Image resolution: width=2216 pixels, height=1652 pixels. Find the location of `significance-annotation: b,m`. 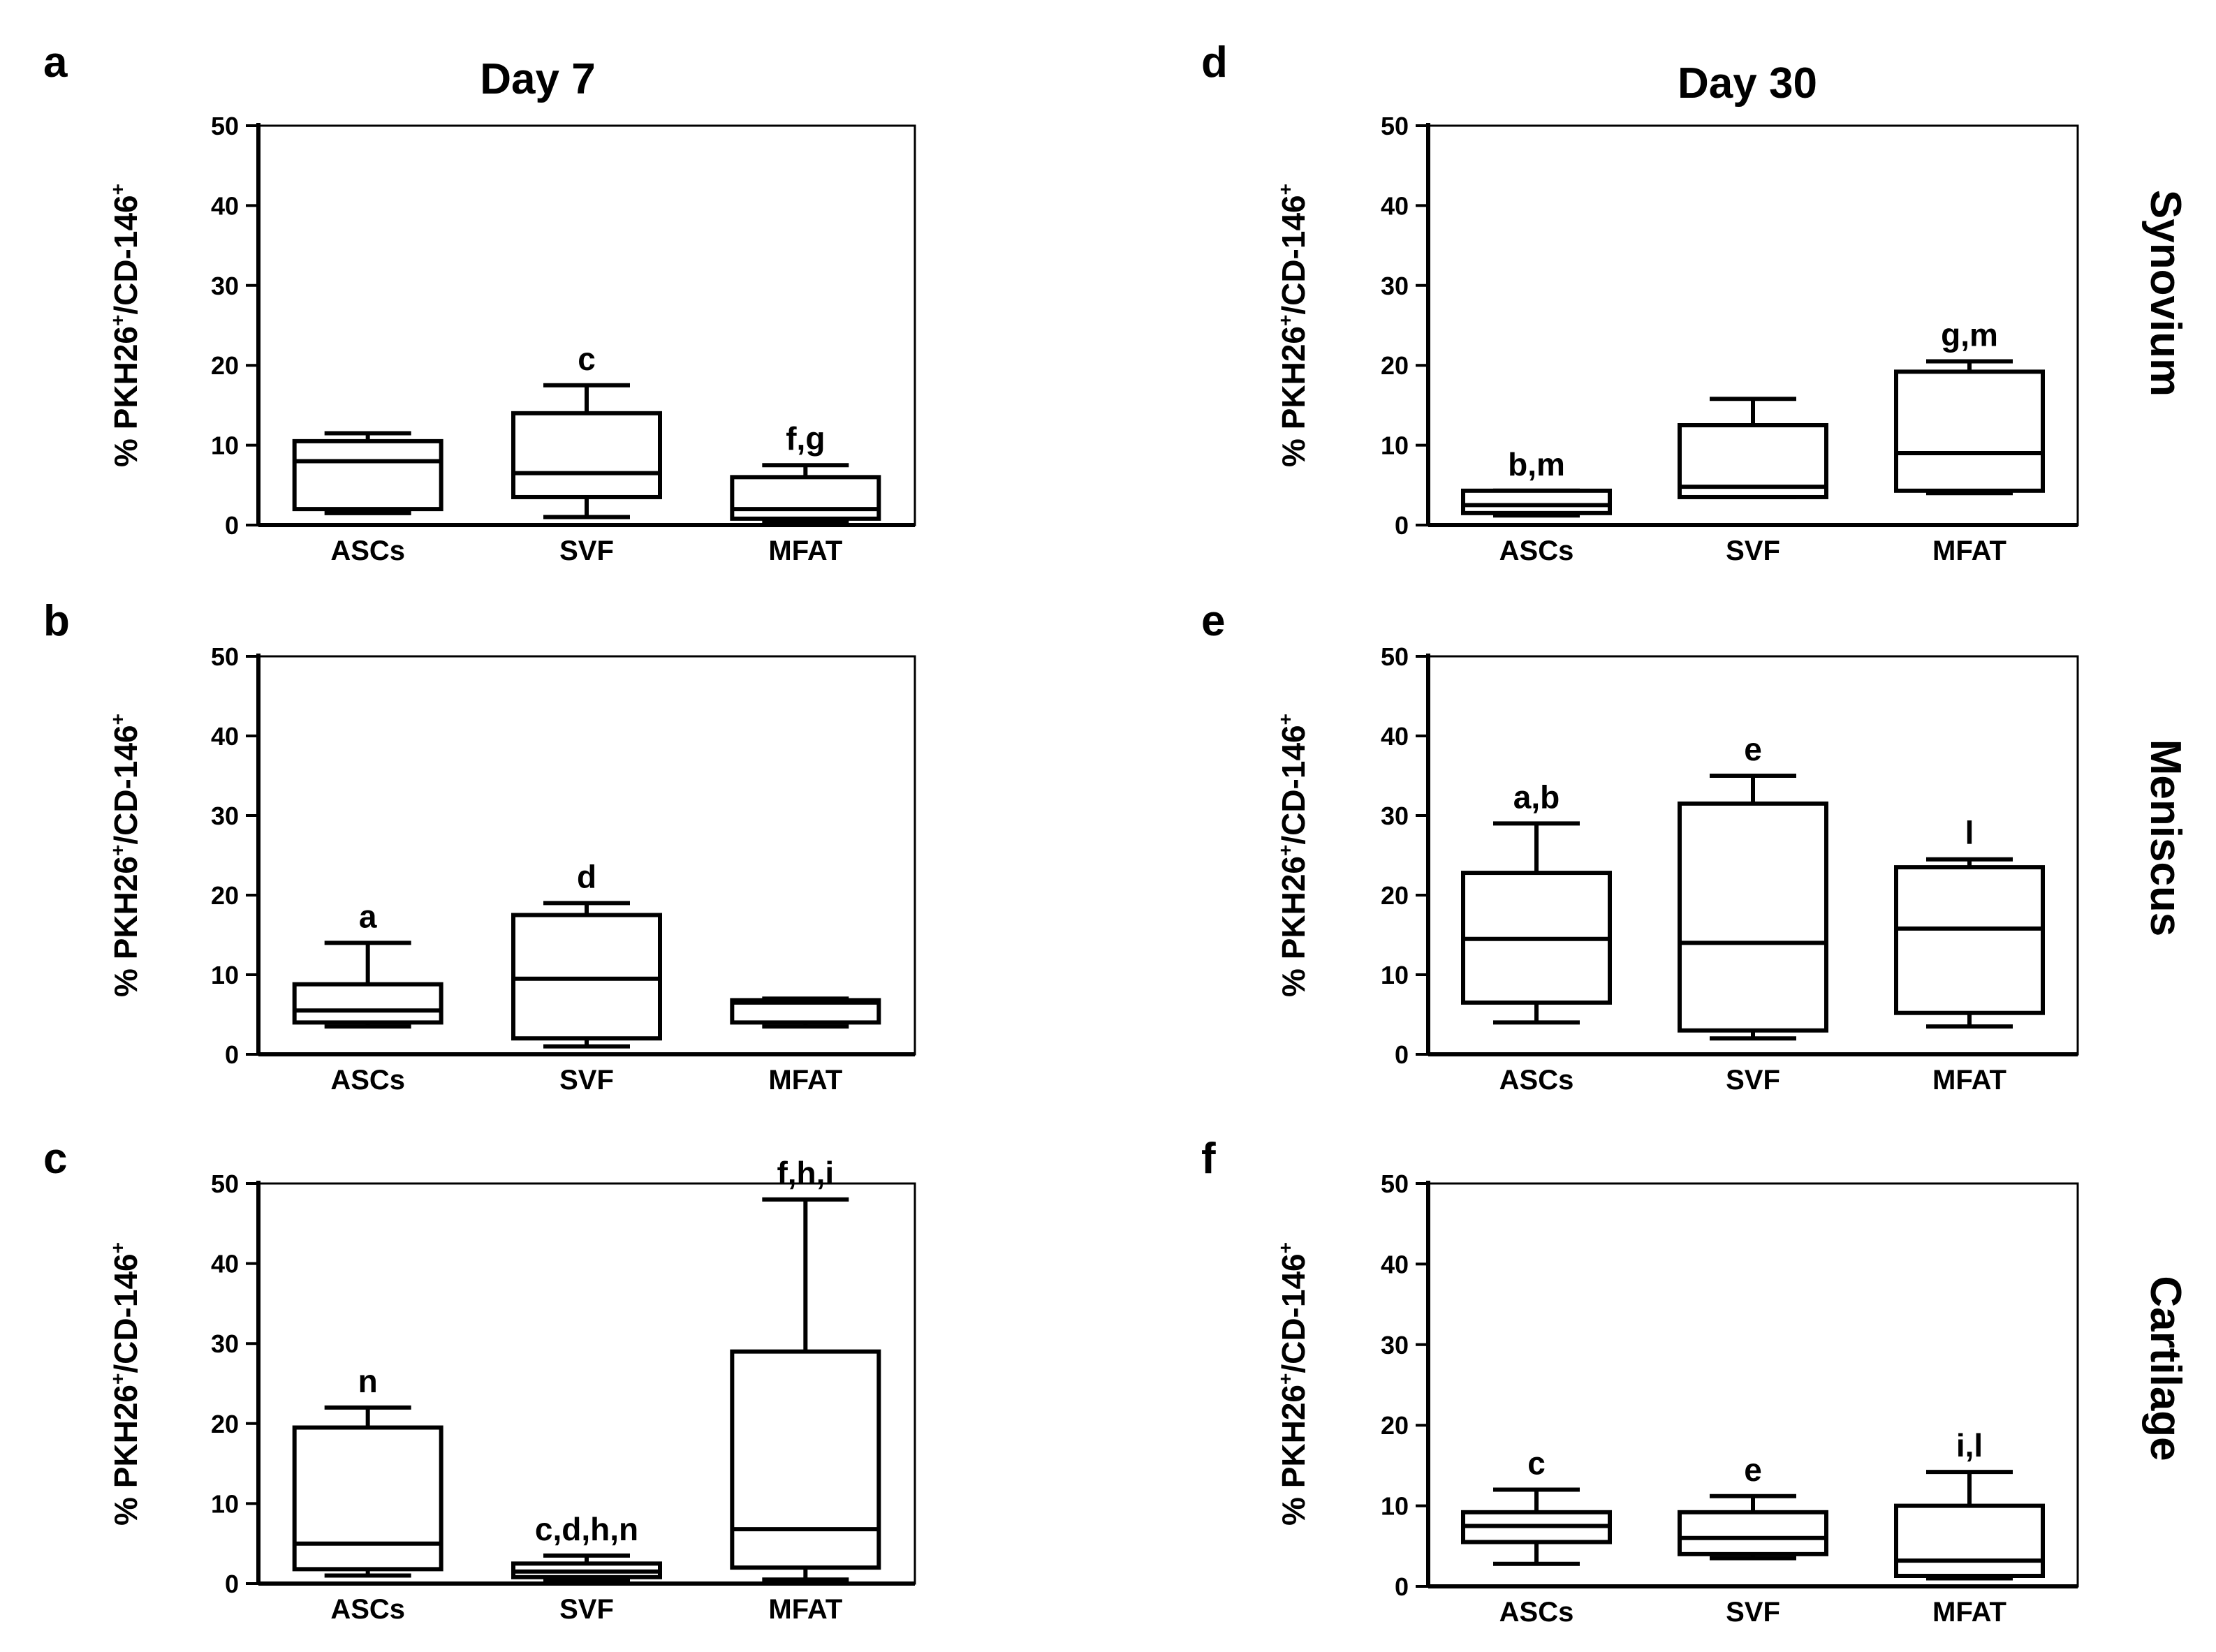

significance-annotation: b,m is located at coordinates (1536, 464).